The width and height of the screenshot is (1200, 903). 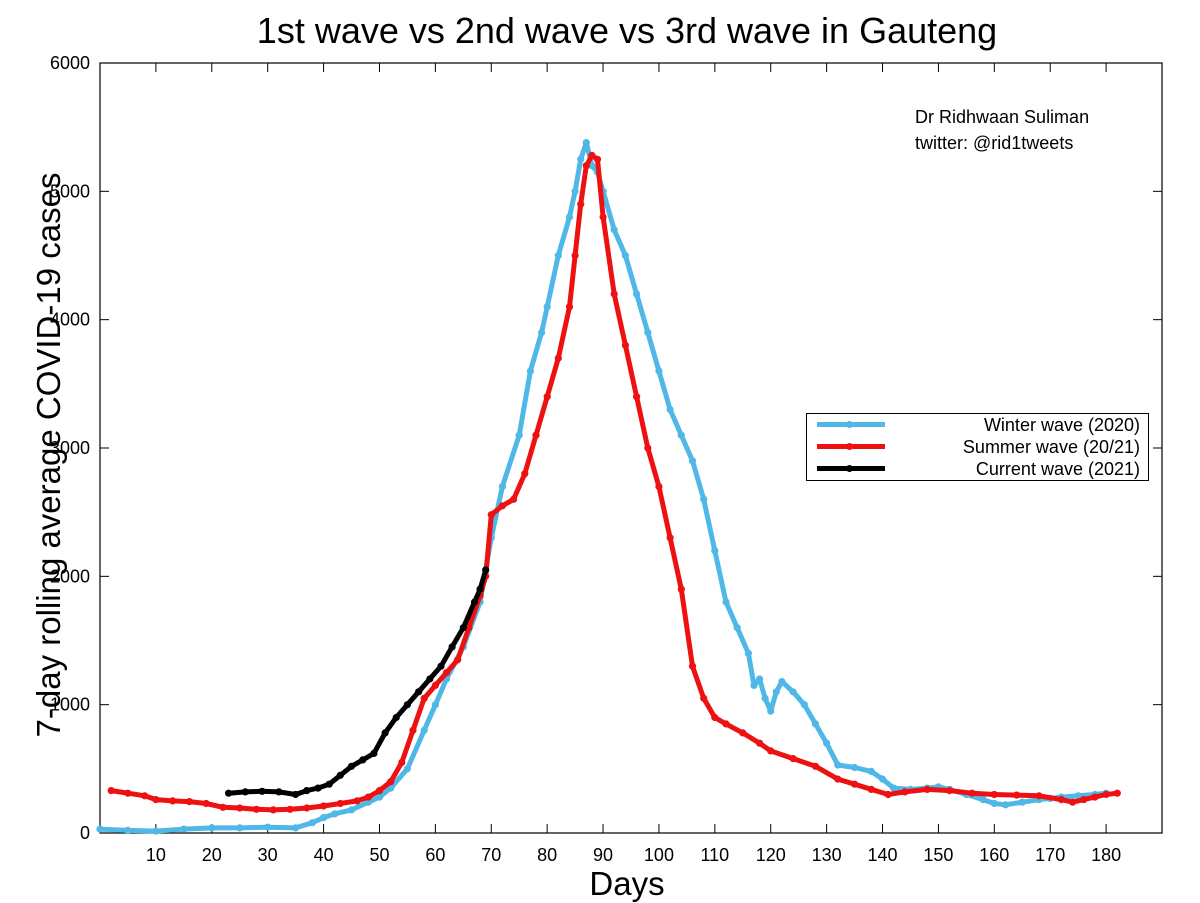 What do you see at coordinates (268, 855) in the screenshot?
I see `x-tick-label: 30` at bounding box center [268, 855].